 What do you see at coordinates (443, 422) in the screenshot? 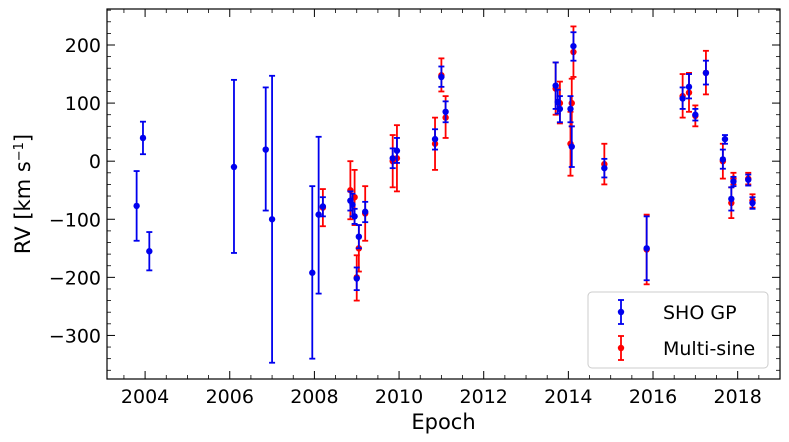
I see `x-axis-title: Epoch` at bounding box center [443, 422].